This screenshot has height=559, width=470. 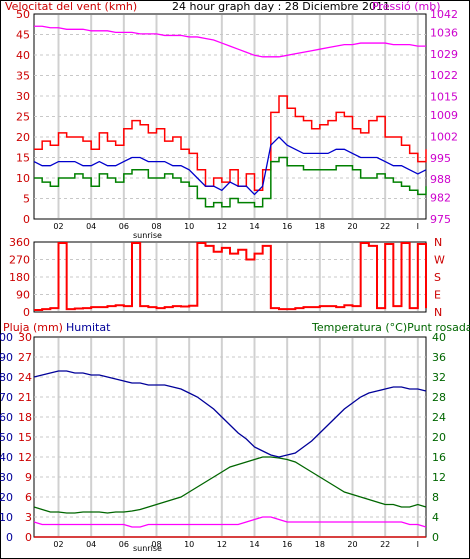 What do you see at coordinates (19, 277) in the screenshot?
I see `y-tick-label: 180` at bounding box center [19, 277].